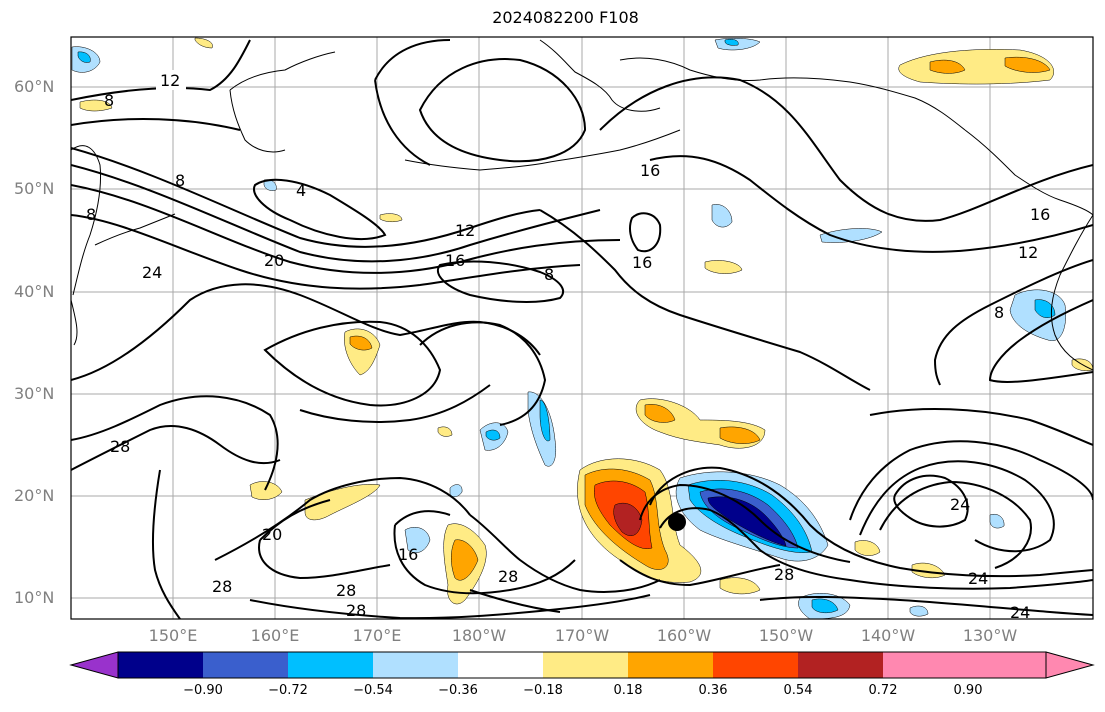  I want to click on cold-anomaly-core, so click(747, 521).